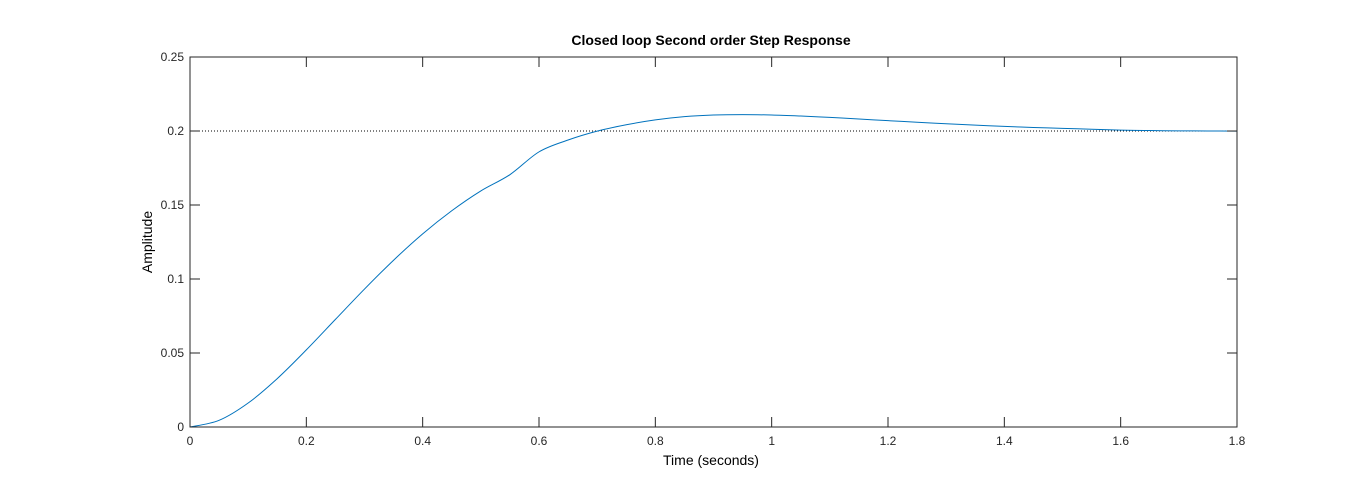 This screenshot has height=484, width=1366. I want to click on chart-title: Closed loop Second order Step Response, so click(710, 40).